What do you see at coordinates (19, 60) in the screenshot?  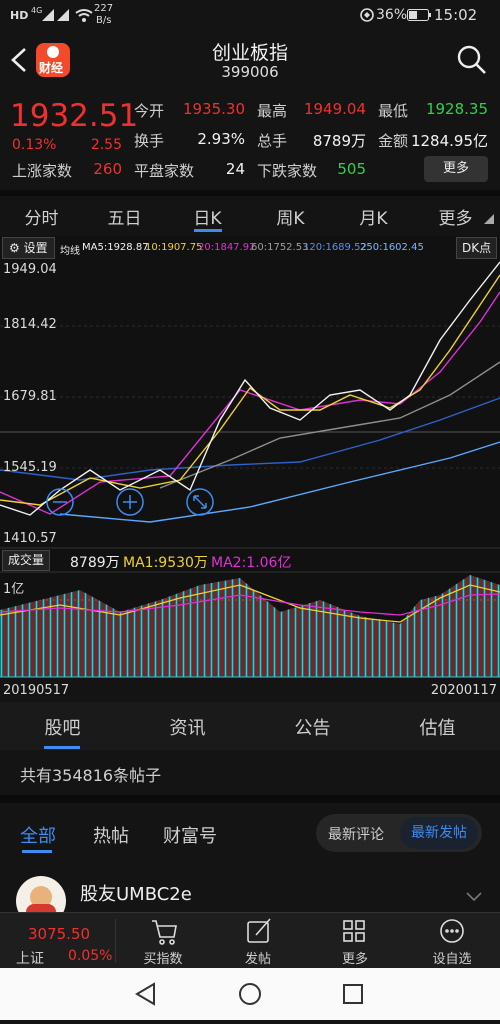 I see `back-button` at bounding box center [19, 60].